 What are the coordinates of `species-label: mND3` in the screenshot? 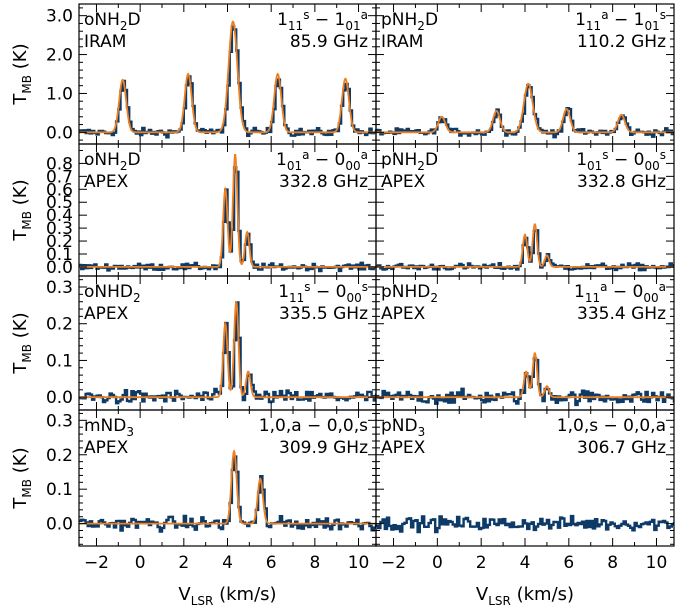 It's located at (109, 427).